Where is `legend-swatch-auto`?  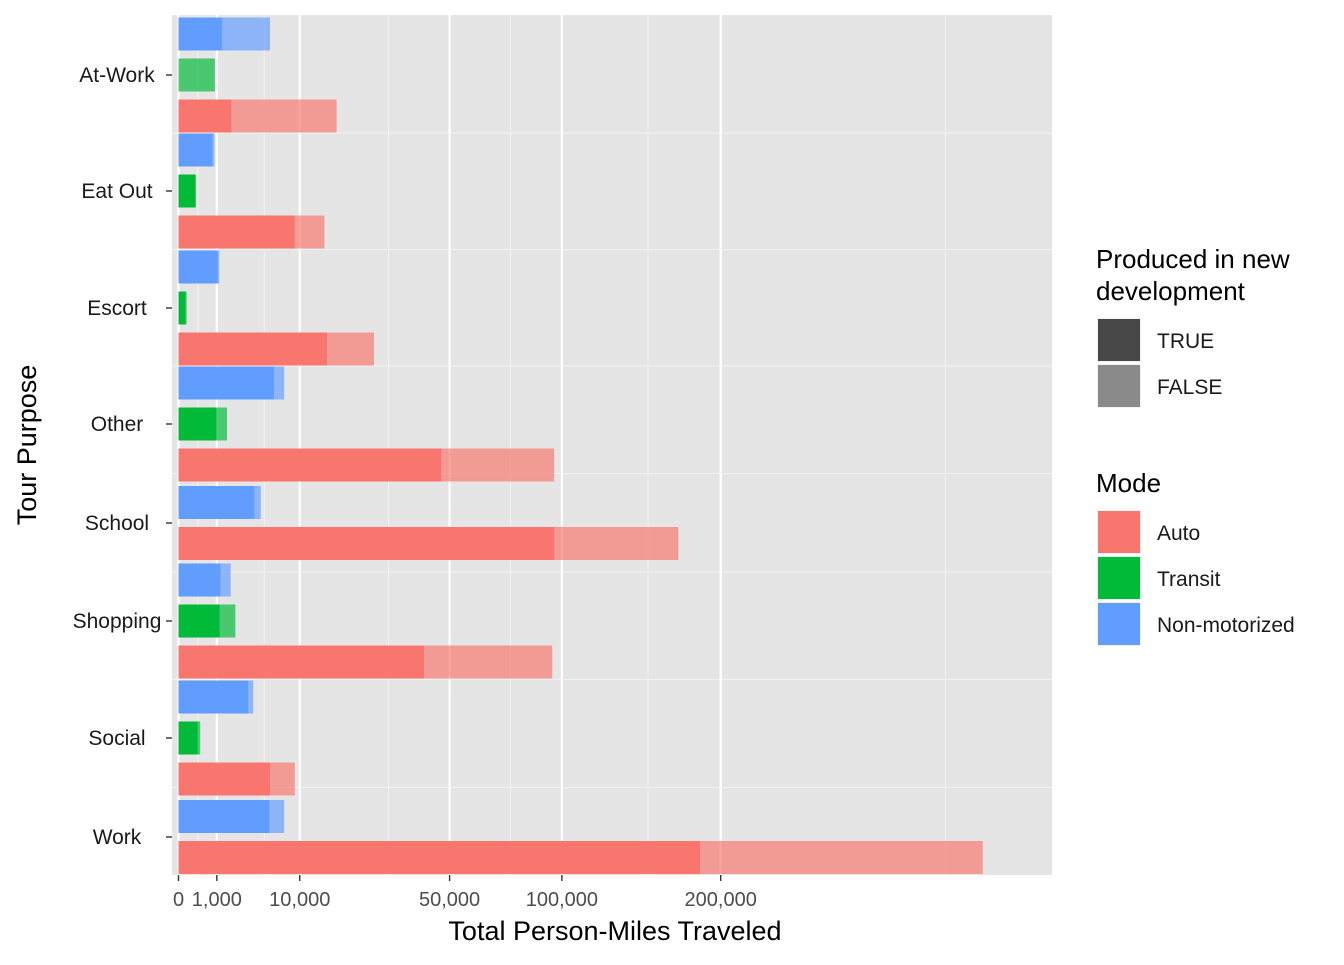
legend-swatch-auto is located at coordinates (1119, 532).